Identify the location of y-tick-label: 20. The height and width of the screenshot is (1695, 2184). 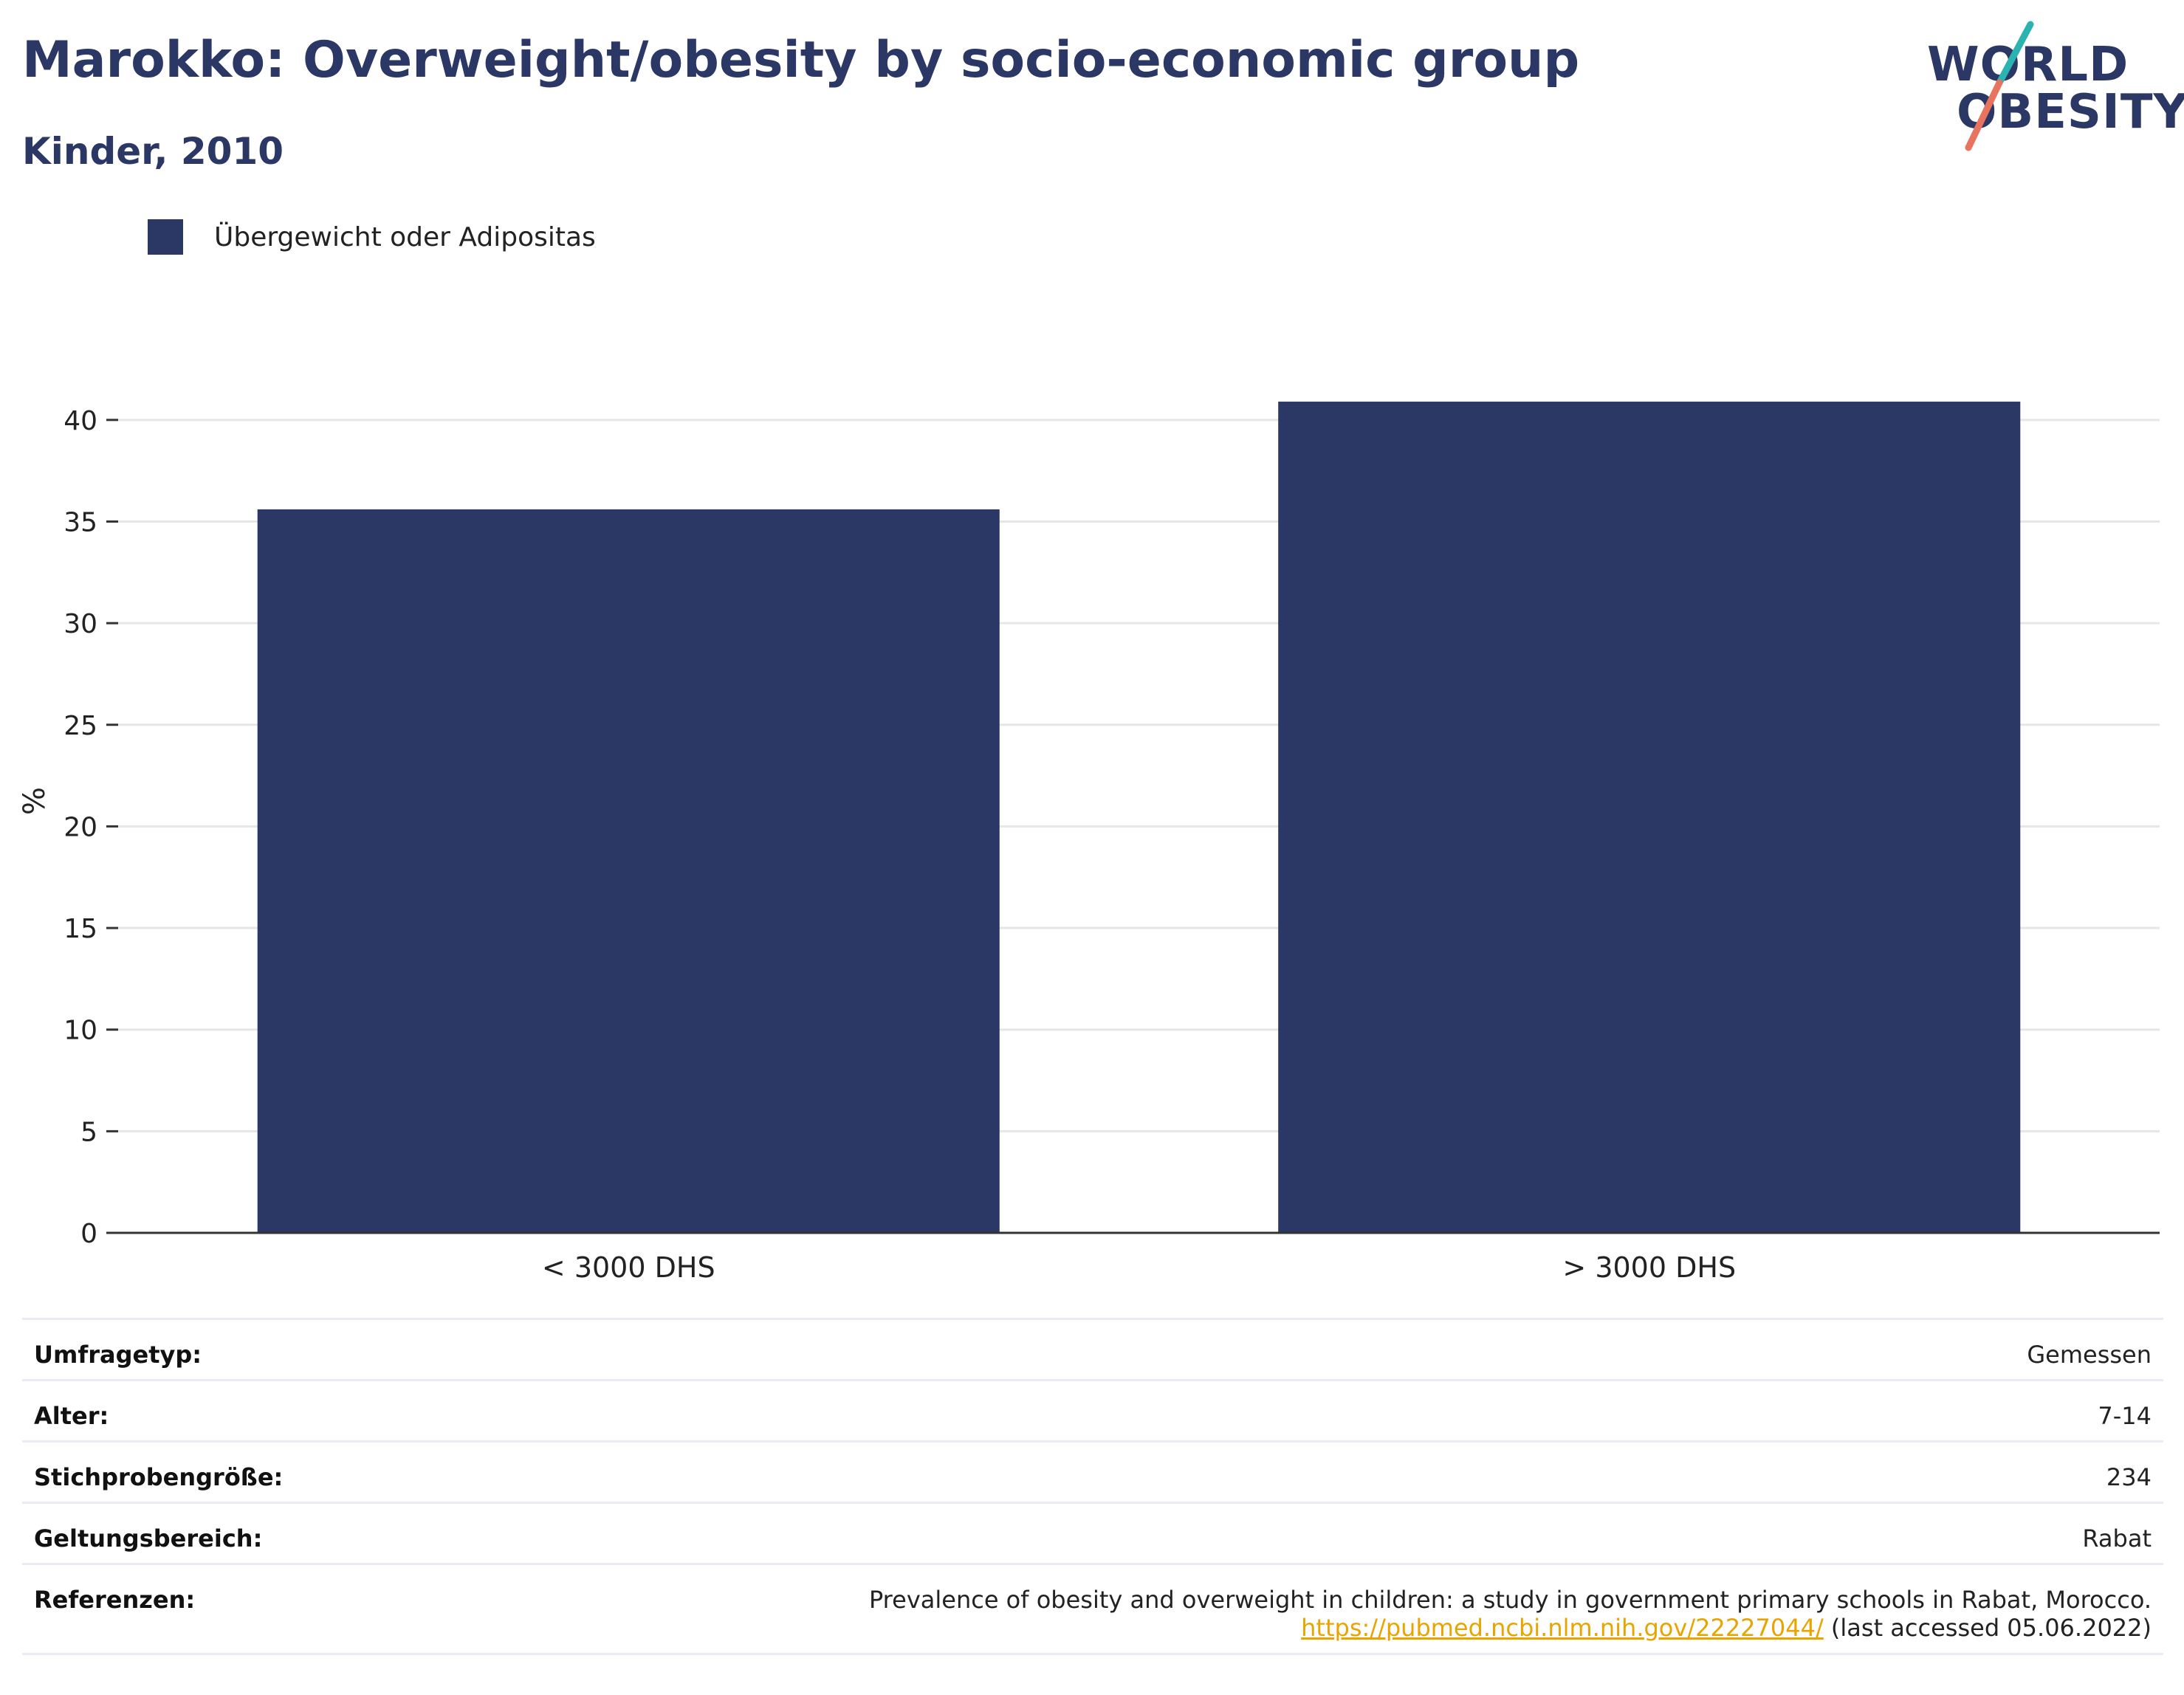
(80, 827).